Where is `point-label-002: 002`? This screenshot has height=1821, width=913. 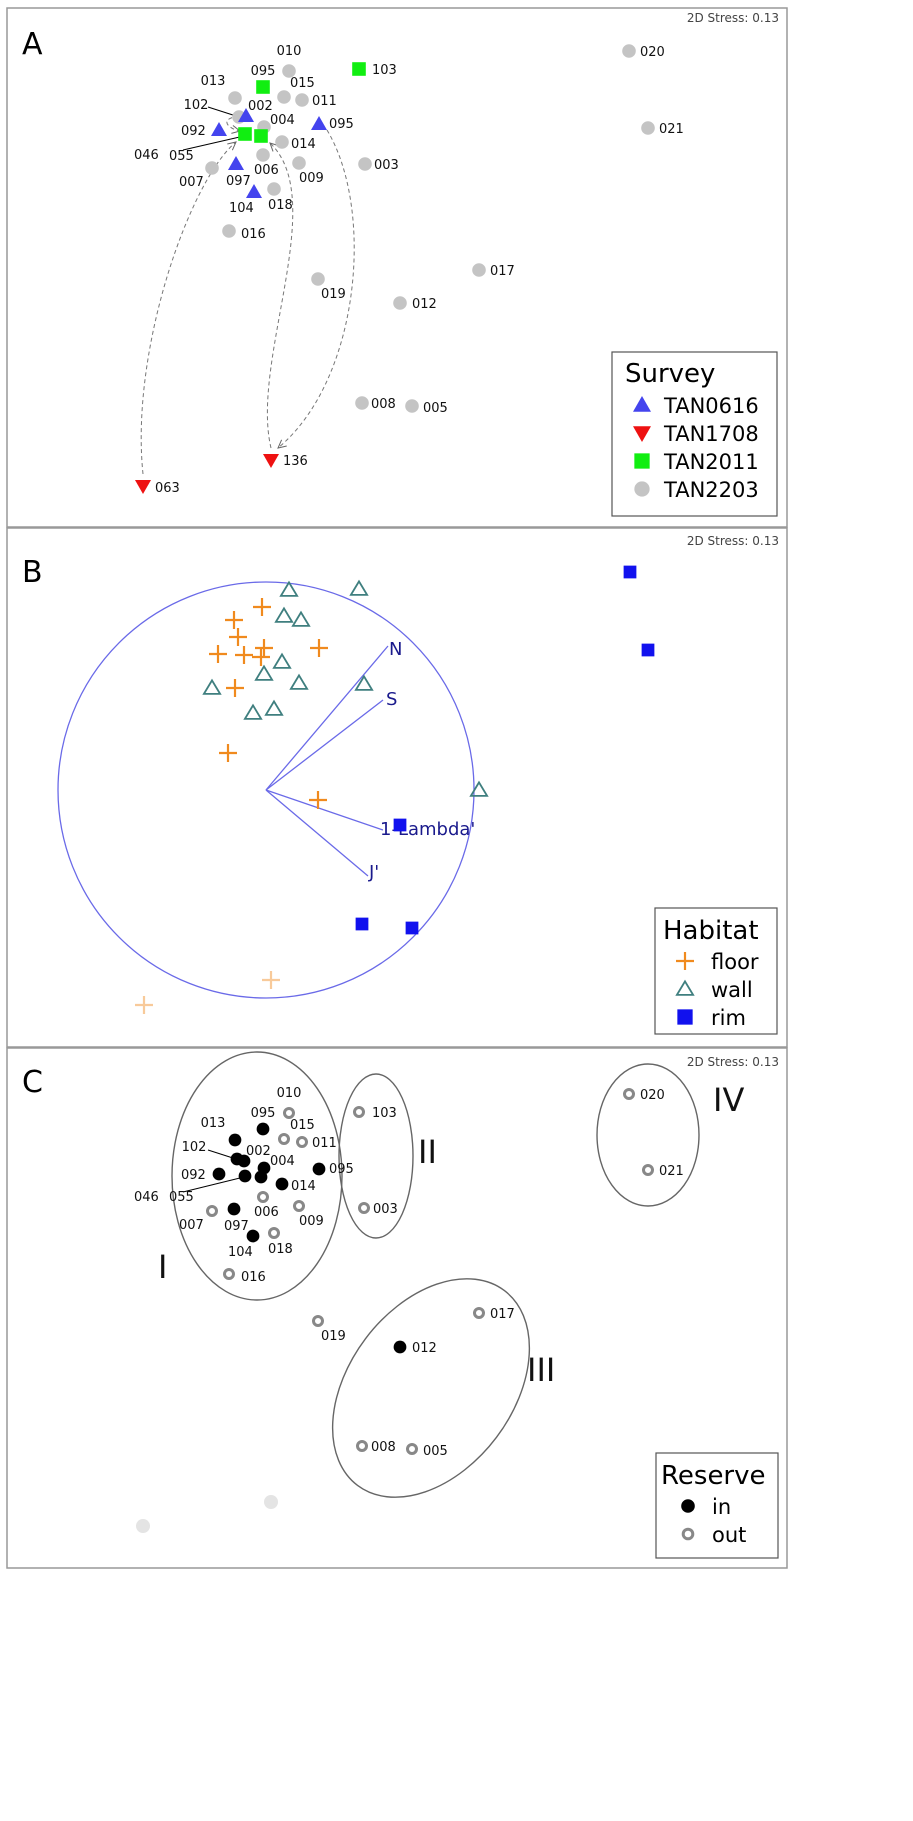 point-label-002: 002 is located at coordinates (260, 106).